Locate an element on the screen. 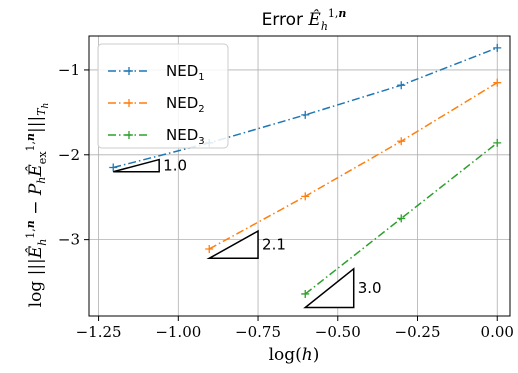 The height and width of the screenshot is (373, 518). x-tick-label: 0.00 is located at coordinates (497, 332).